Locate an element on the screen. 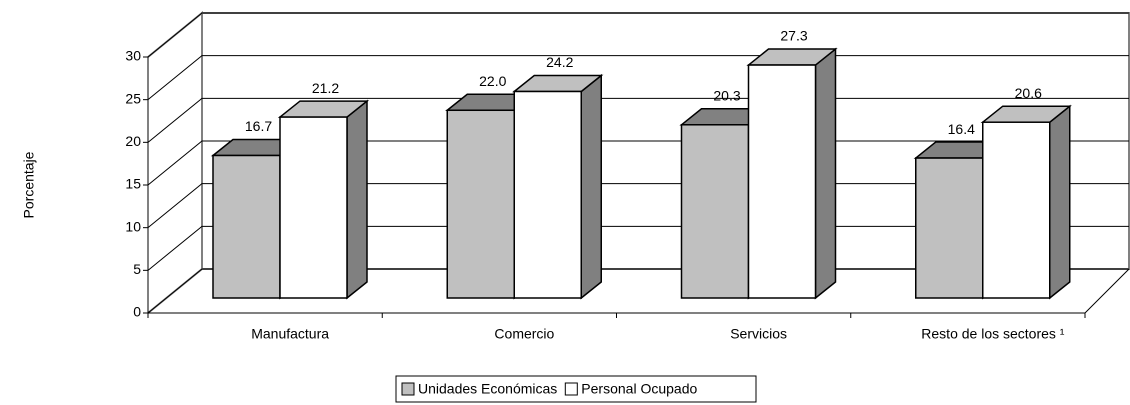  data-label: 27.3 is located at coordinates (793, 36).